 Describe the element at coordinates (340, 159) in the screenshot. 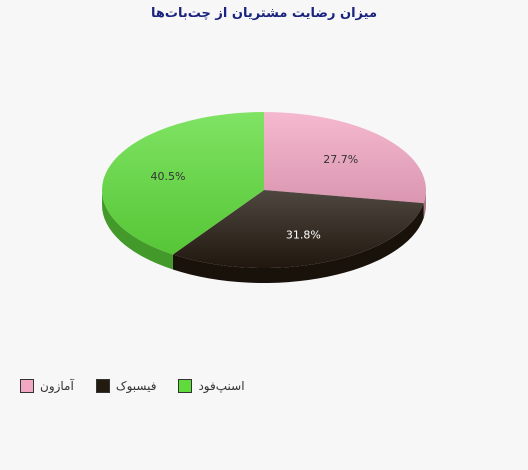

I see `pie-data-label-1: 27.7%` at that location.